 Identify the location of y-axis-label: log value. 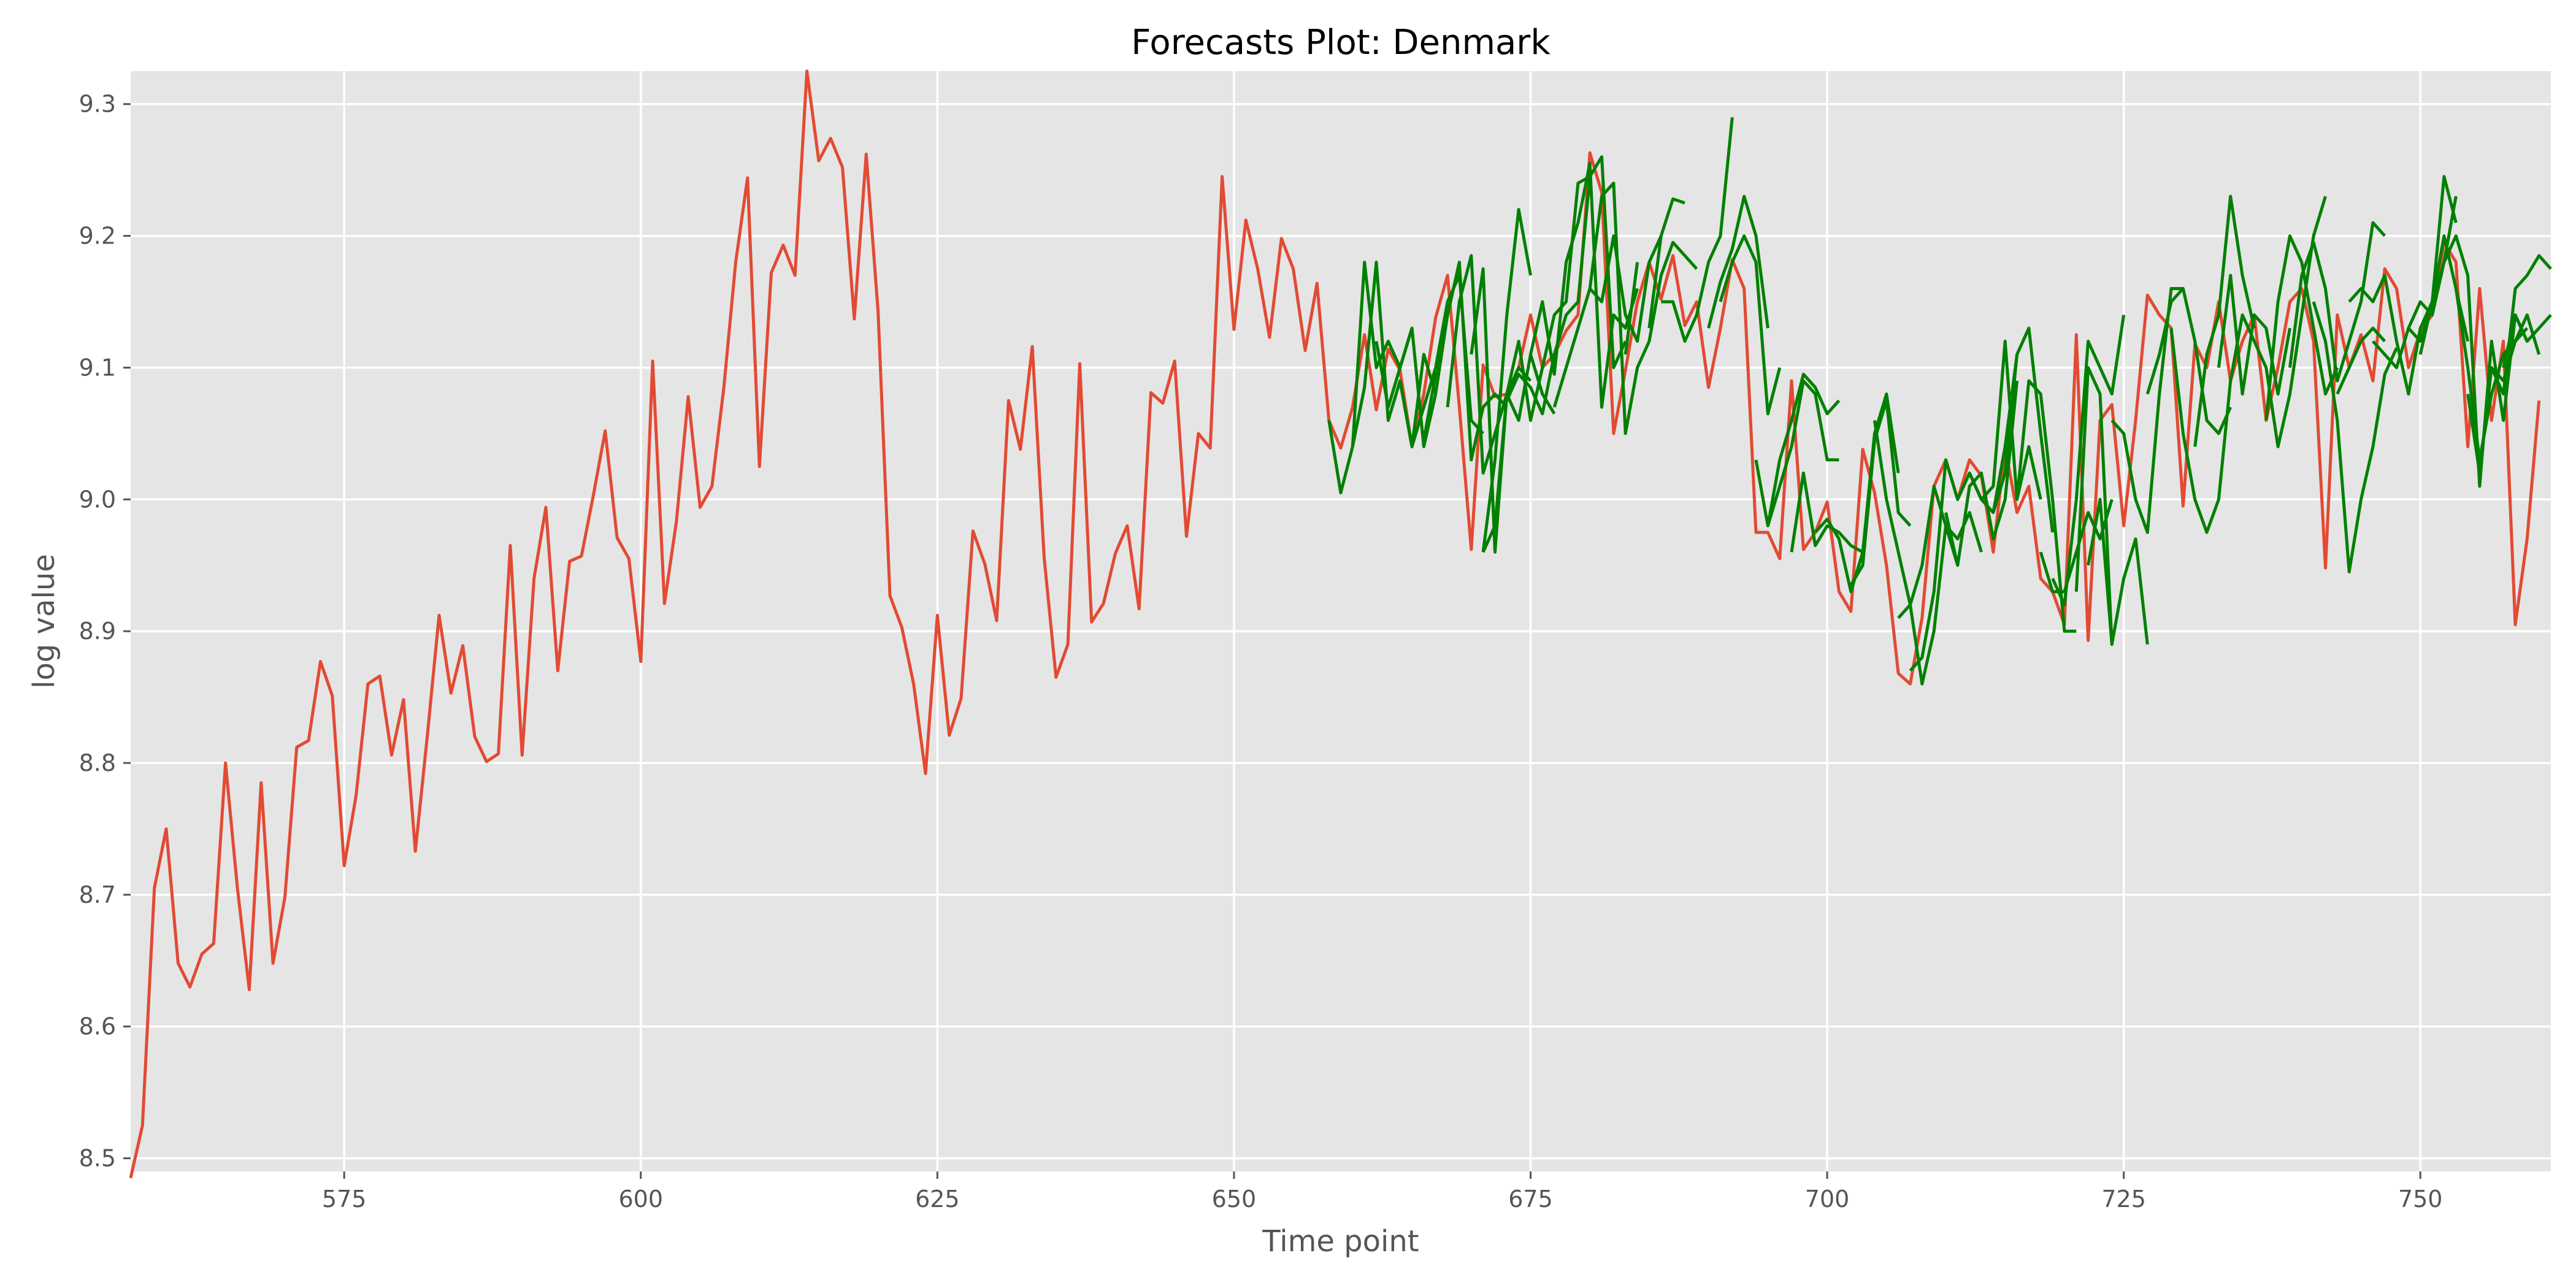
(44, 621).